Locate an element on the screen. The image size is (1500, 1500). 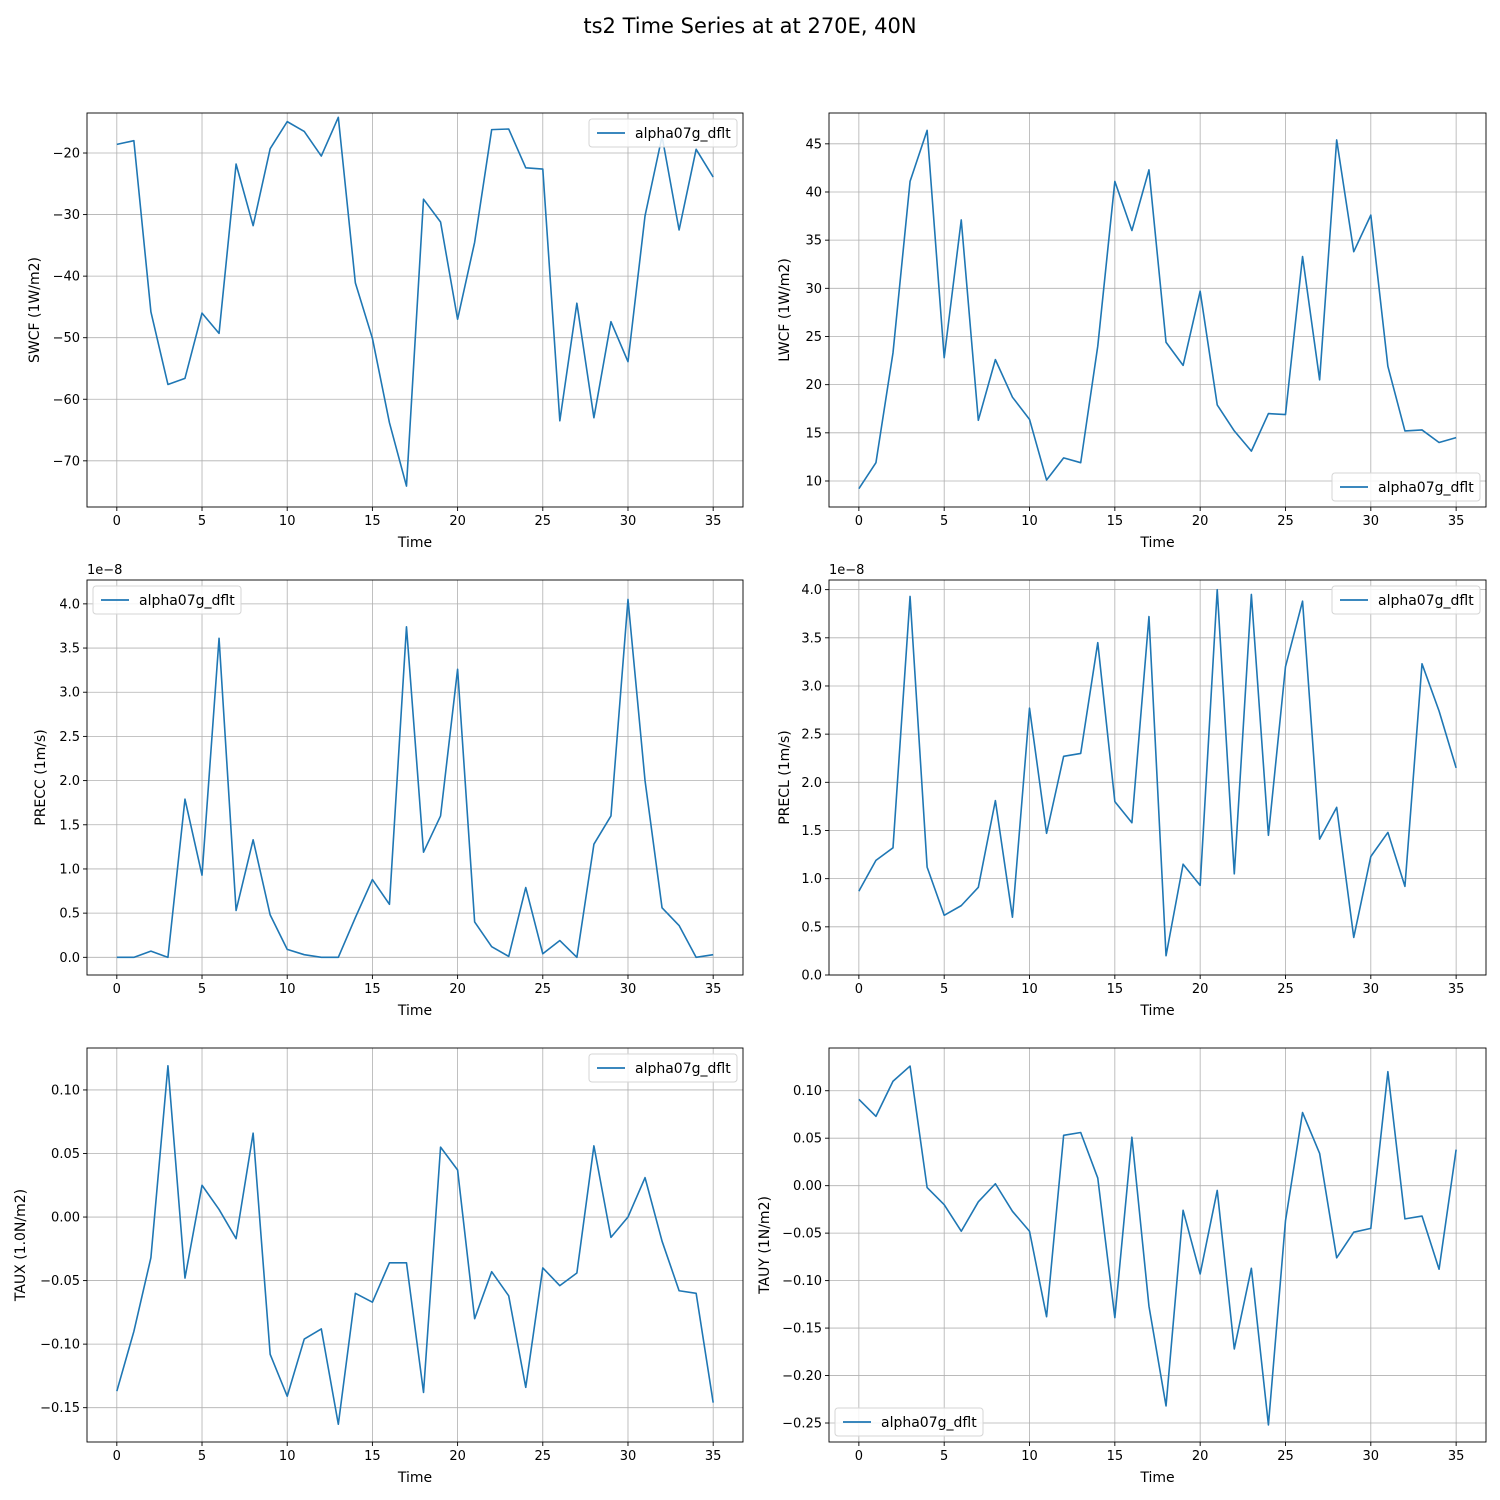
y-tick-label: 30 is located at coordinates (813, 289).